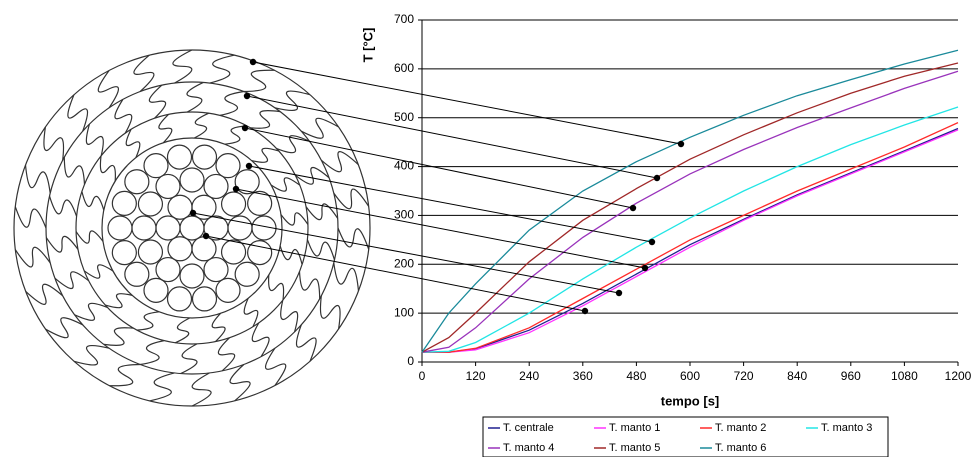 Image resolution: width=971 pixels, height=457 pixels. I want to click on ring, so click(192, 228).